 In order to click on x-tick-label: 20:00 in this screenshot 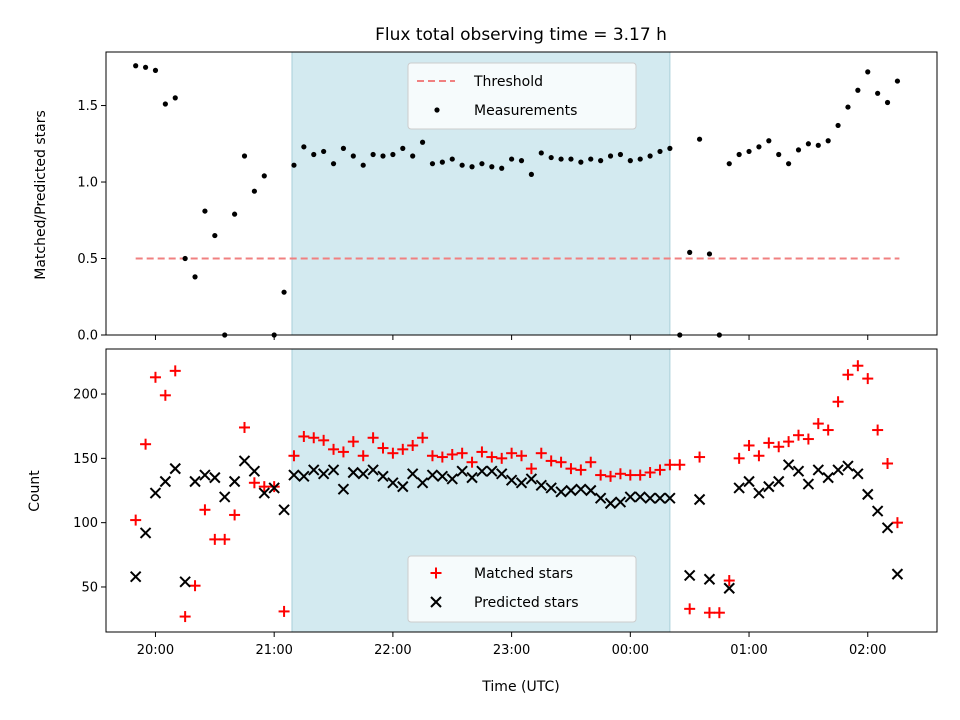, I will do `click(155, 650)`.